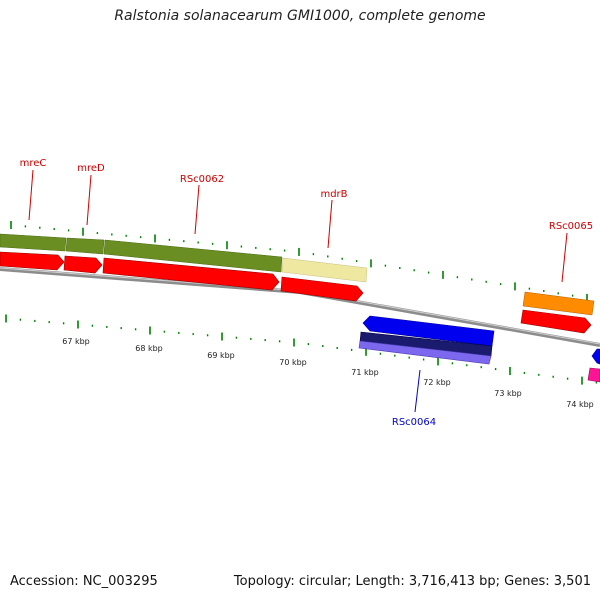 The height and width of the screenshot is (600, 600). What do you see at coordinates (428, 331) in the screenshot?
I see `gene-RSc0064` at bounding box center [428, 331].